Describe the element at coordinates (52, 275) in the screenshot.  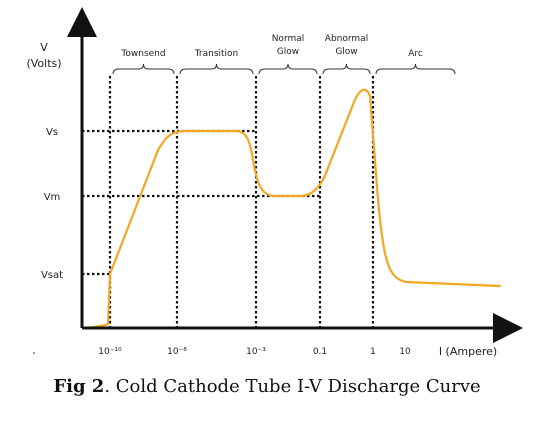
I see `level-label-vsat: Vsat` at that location.